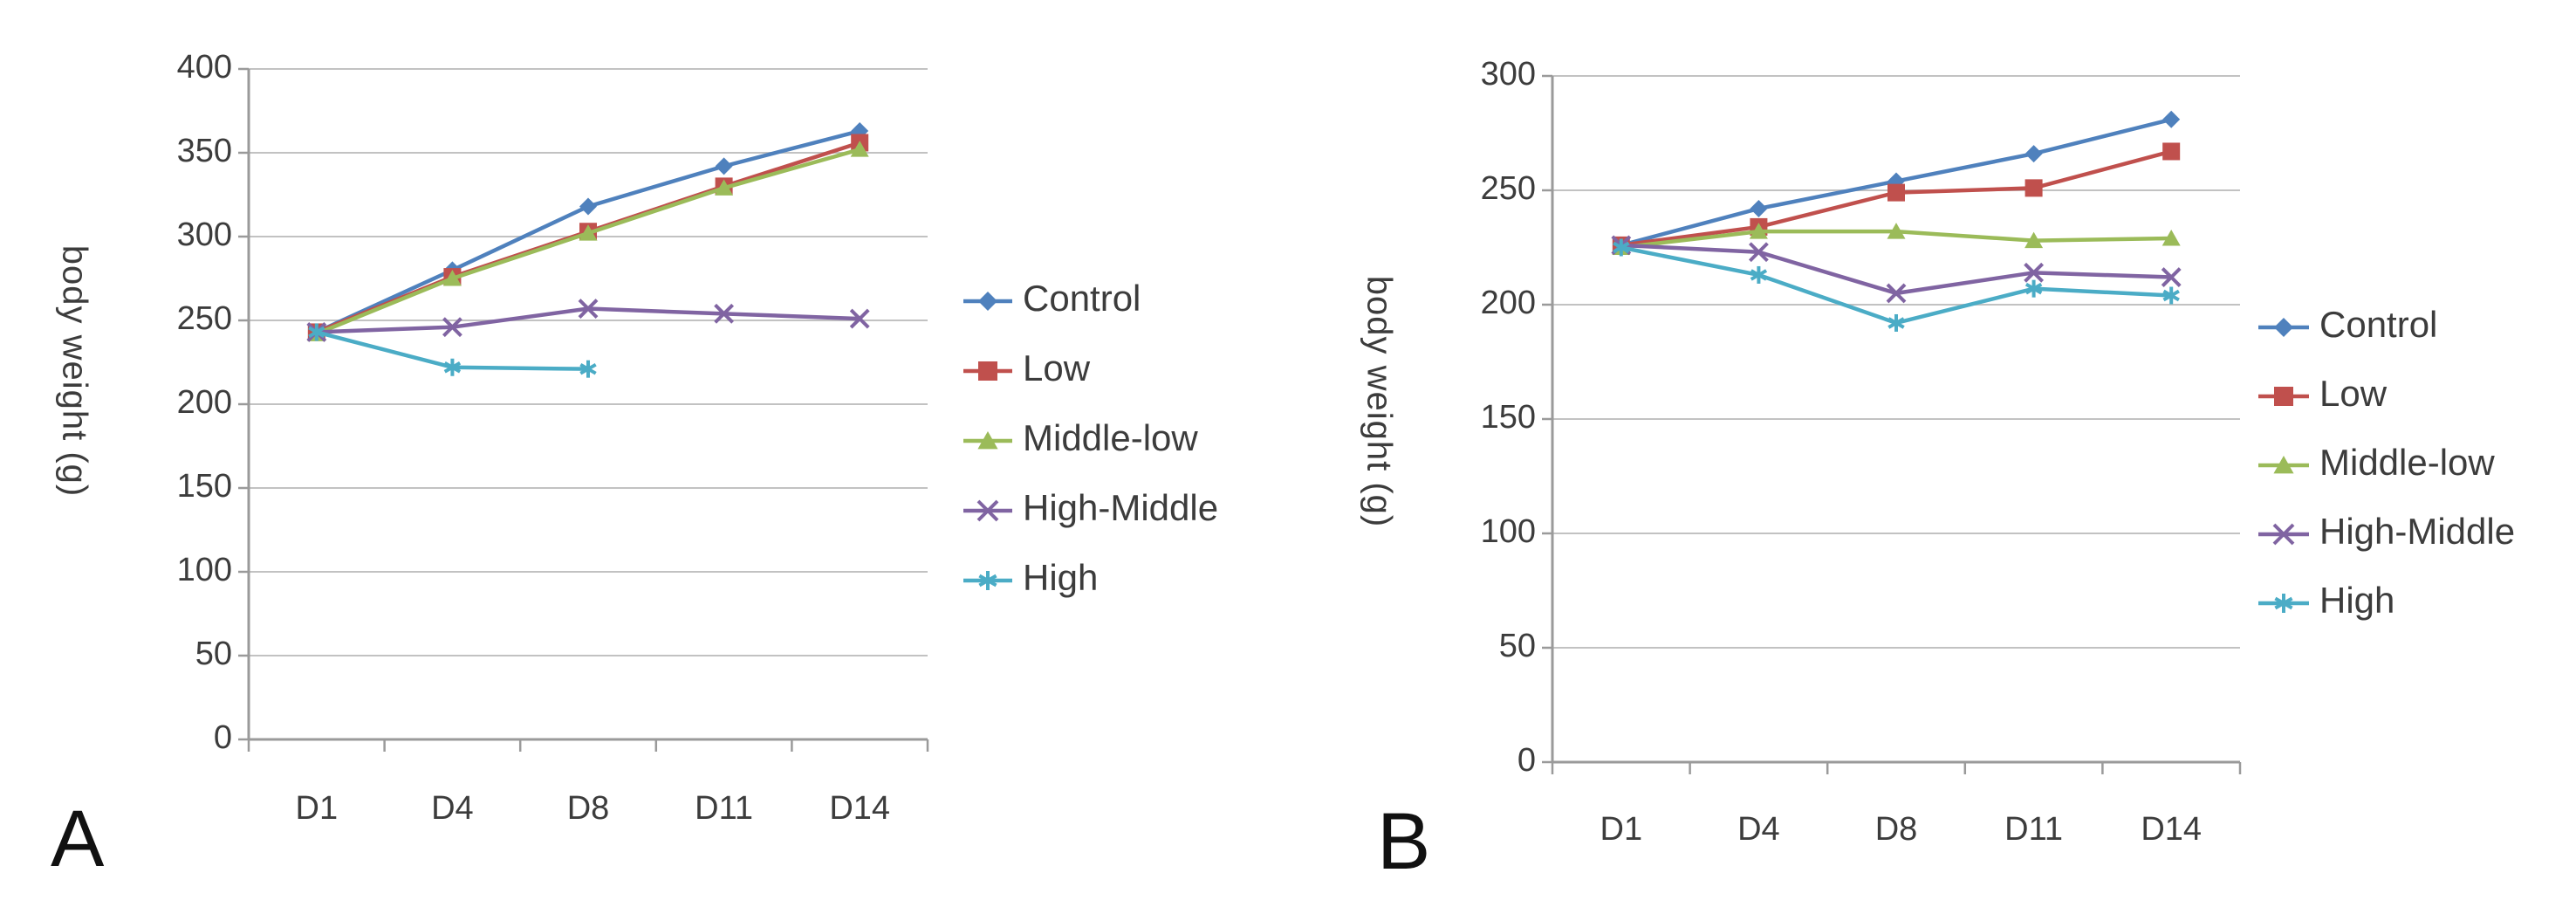 The width and height of the screenshot is (2576, 921). Describe the element at coordinates (78, 838) in the screenshot. I see `panel-letter-a: A` at that location.